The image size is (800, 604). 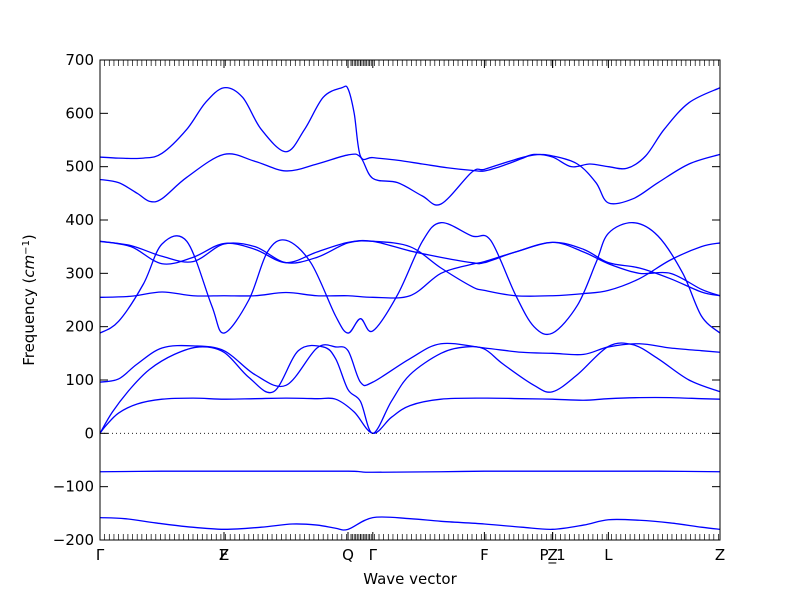 I want to click on x-axis-title: Wave vector, so click(x=410, y=579).